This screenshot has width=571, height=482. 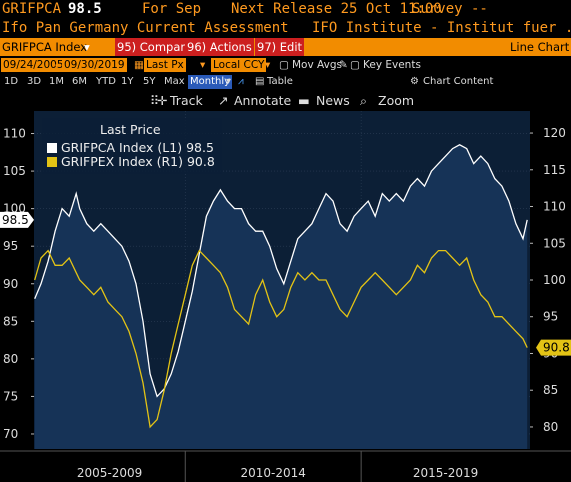 What do you see at coordinates (11, 81) in the screenshot?
I see `range-1d: 1D` at bounding box center [11, 81].